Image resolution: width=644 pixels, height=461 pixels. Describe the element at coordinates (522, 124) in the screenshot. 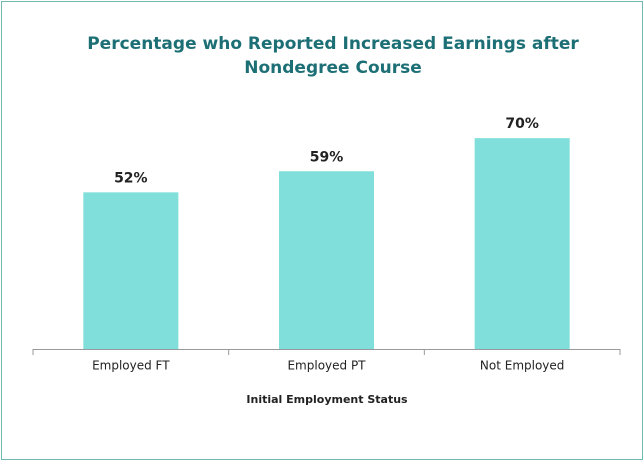

I see `value-label: 70%` at that location.